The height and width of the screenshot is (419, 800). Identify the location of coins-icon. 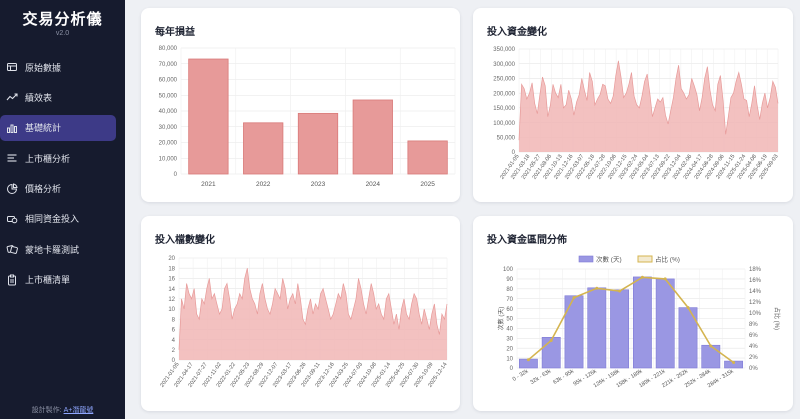
(12, 219).